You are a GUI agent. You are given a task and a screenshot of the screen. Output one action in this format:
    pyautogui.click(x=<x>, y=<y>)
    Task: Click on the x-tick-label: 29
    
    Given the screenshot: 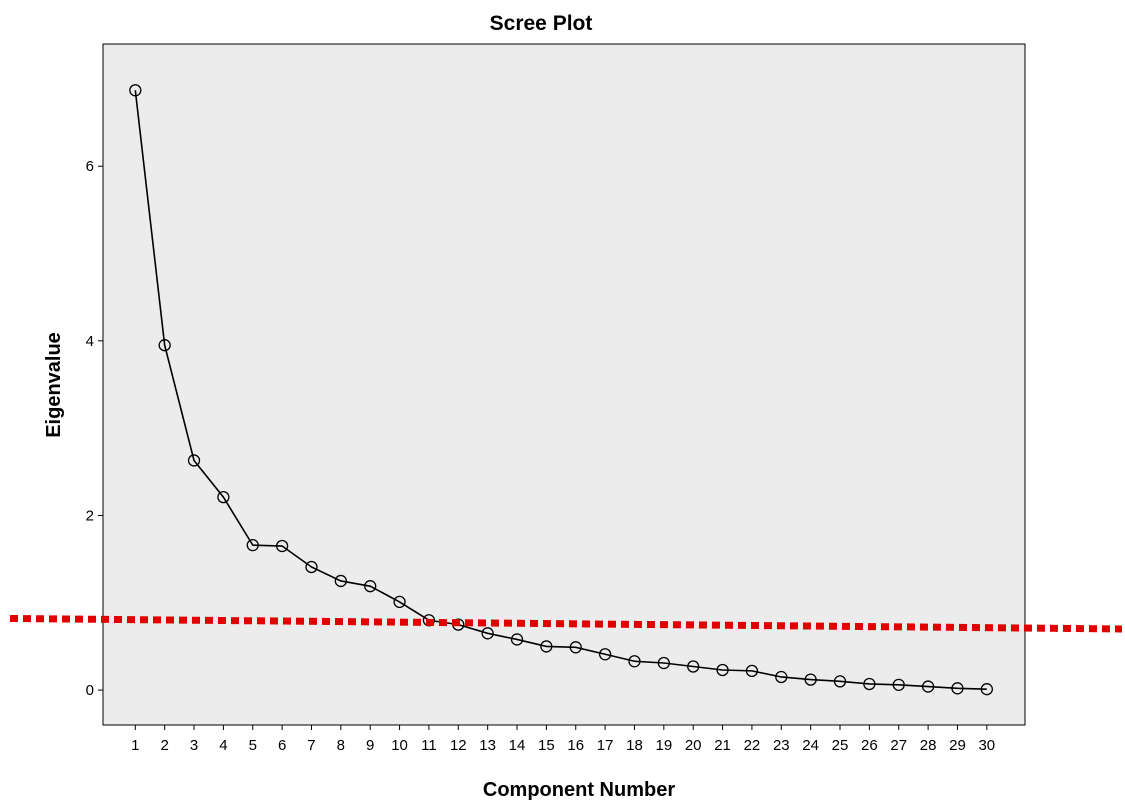 What is the action you would take?
    pyautogui.click(x=957, y=745)
    